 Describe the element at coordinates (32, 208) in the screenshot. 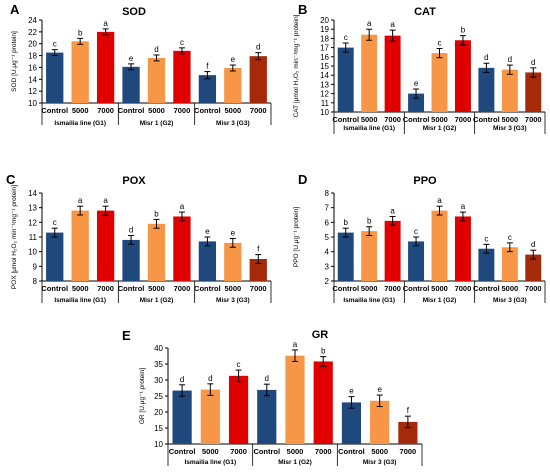

I see `y-tick-label: 13` at that location.